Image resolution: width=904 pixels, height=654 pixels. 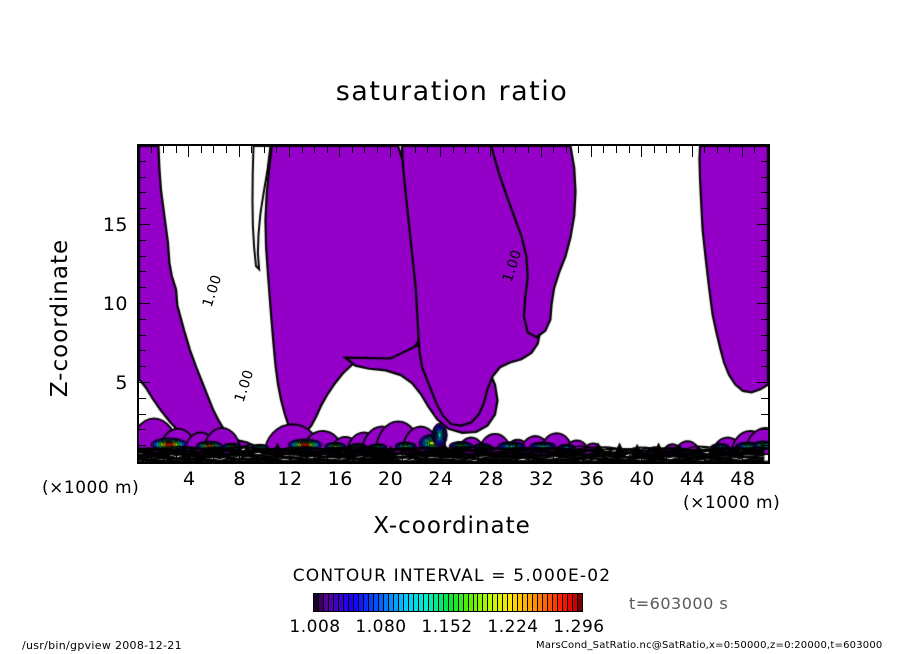 I want to click on x-axis-title: X-coordinate, so click(x=452, y=526).